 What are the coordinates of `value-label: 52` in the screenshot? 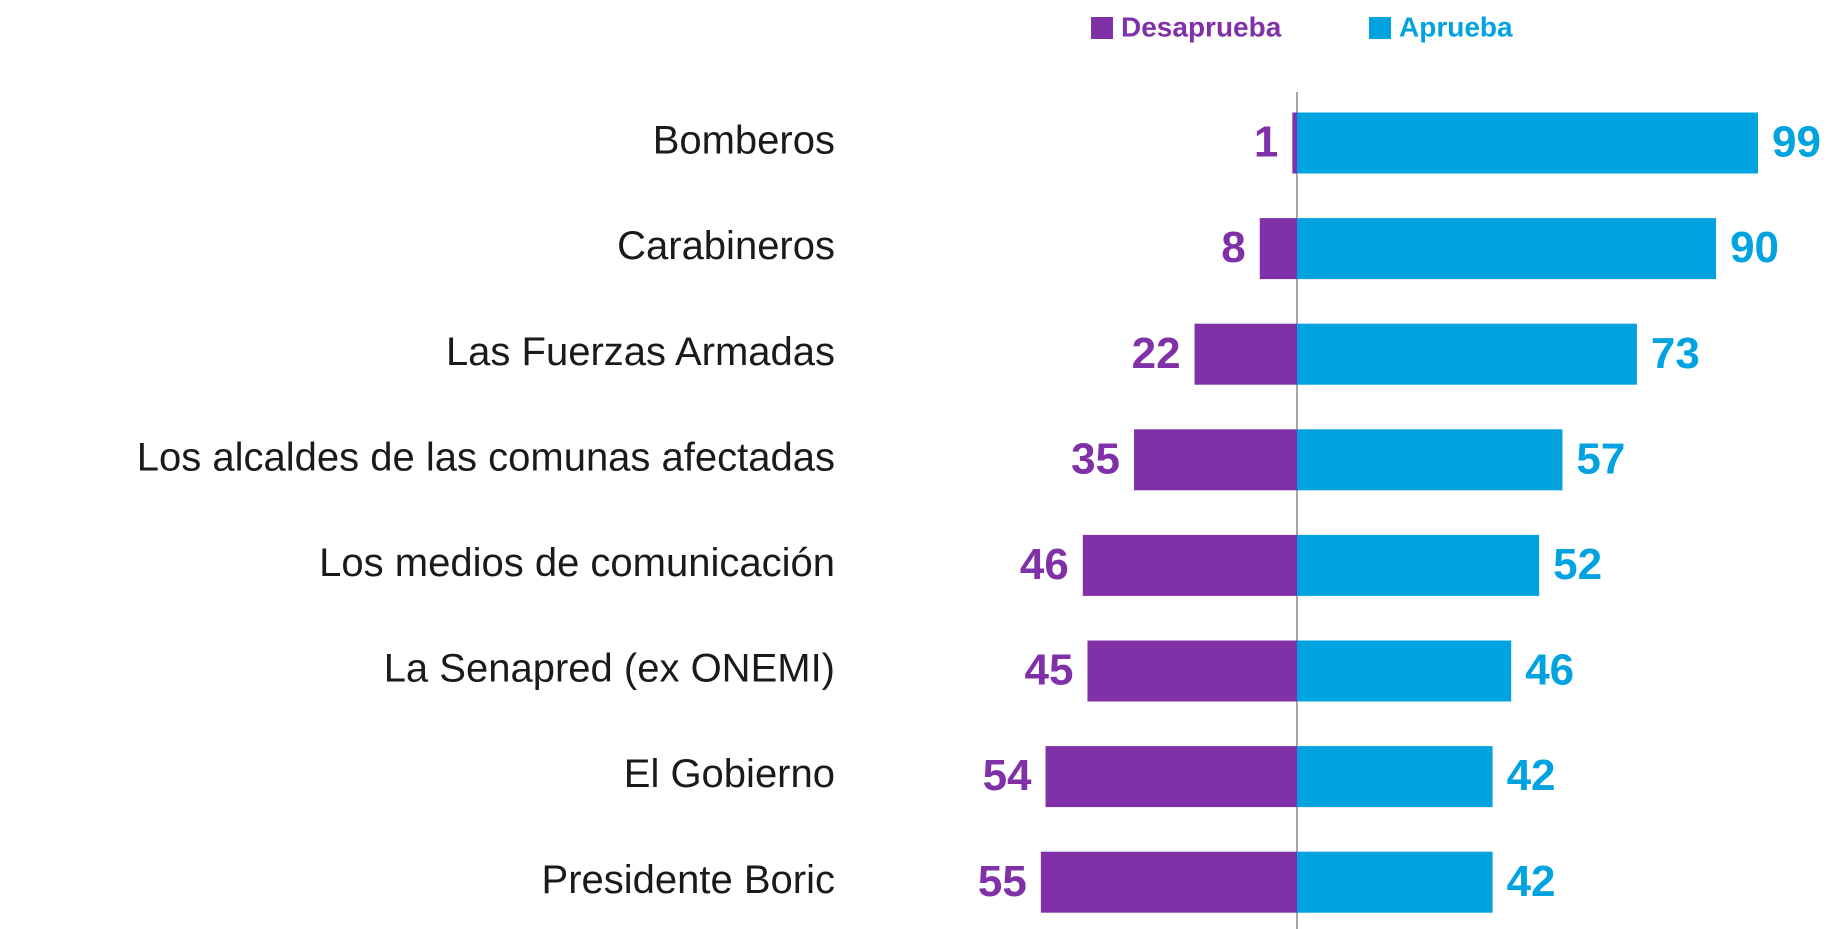 It's located at (1577, 564).